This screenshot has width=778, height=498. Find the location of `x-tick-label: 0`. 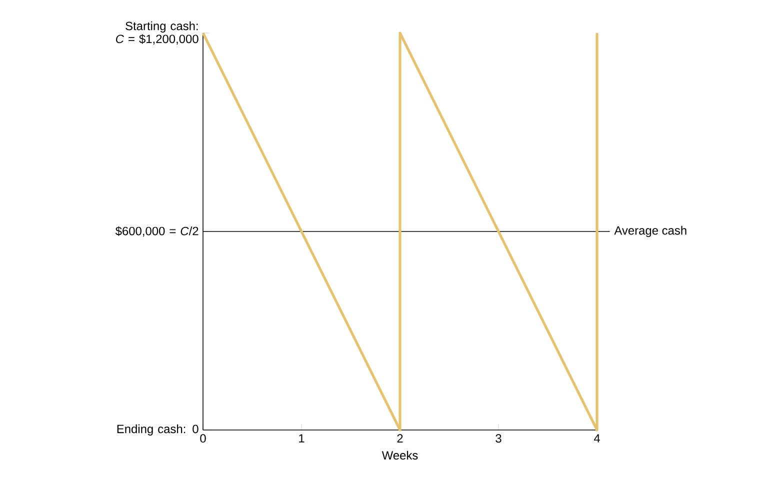

x-tick-label: 0 is located at coordinates (203, 438).